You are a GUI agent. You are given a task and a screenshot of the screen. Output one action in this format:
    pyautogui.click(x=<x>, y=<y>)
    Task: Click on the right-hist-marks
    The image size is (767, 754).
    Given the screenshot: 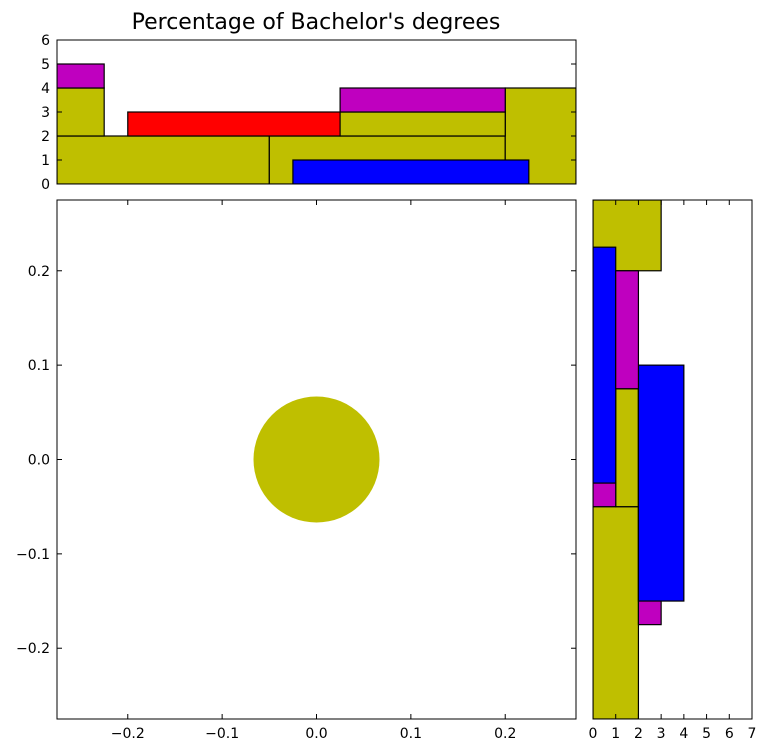 What is the action you would take?
    pyautogui.click(x=639, y=459)
    